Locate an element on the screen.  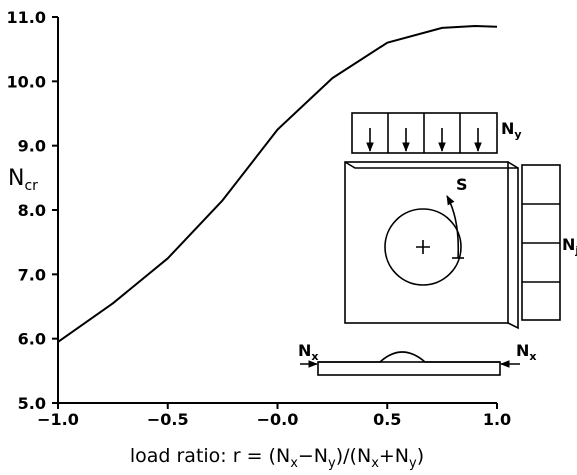
right-load-label: Nx is located at coordinates (526, 352).